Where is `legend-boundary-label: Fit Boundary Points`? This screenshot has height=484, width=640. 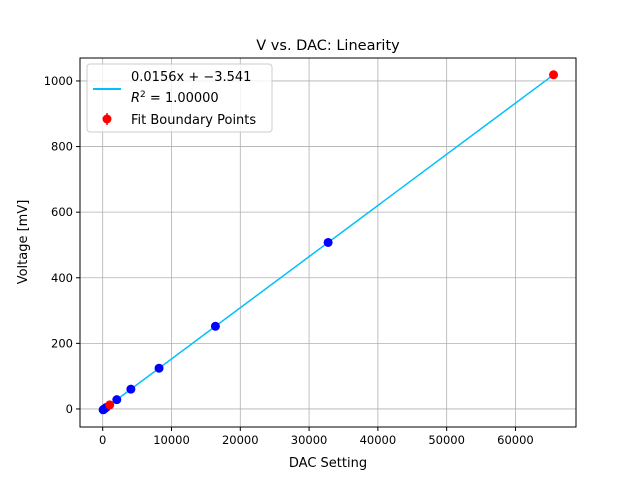
legend-boundary-label: Fit Boundary Points is located at coordinates (193, 120).